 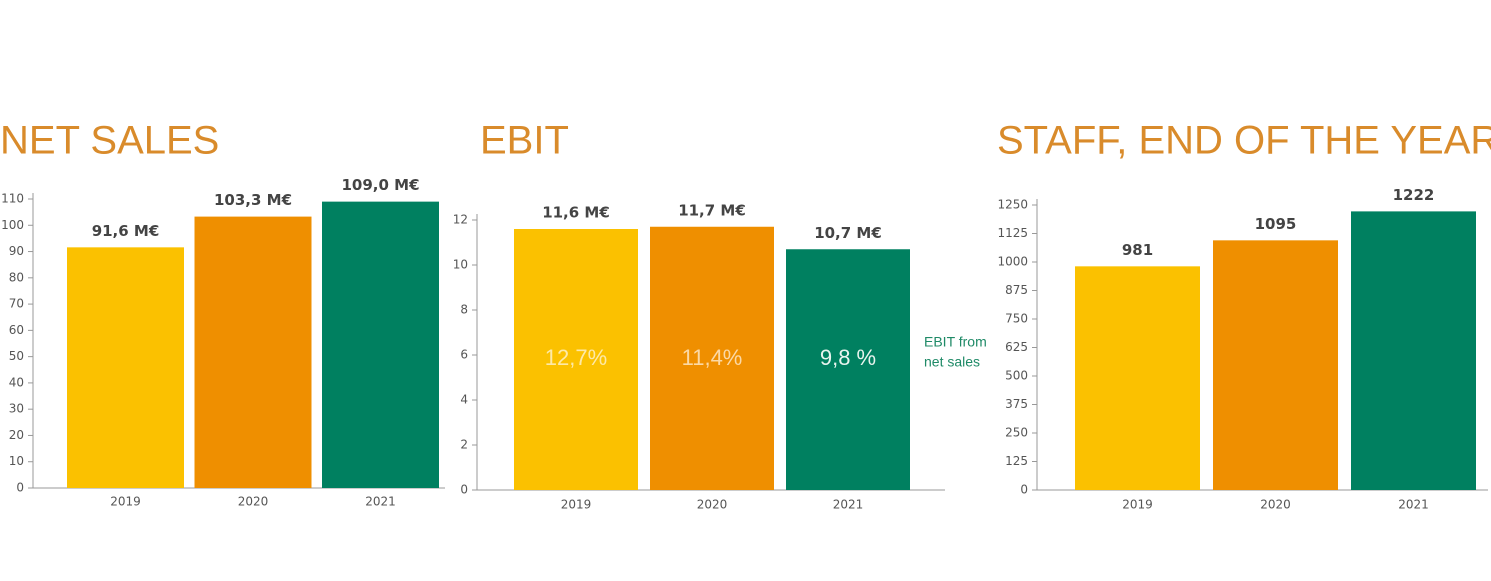 What do you see at coordinates (16, 409) in the screenshot?
I see `y-tick-label: 30` at bounding box center [16, 409].